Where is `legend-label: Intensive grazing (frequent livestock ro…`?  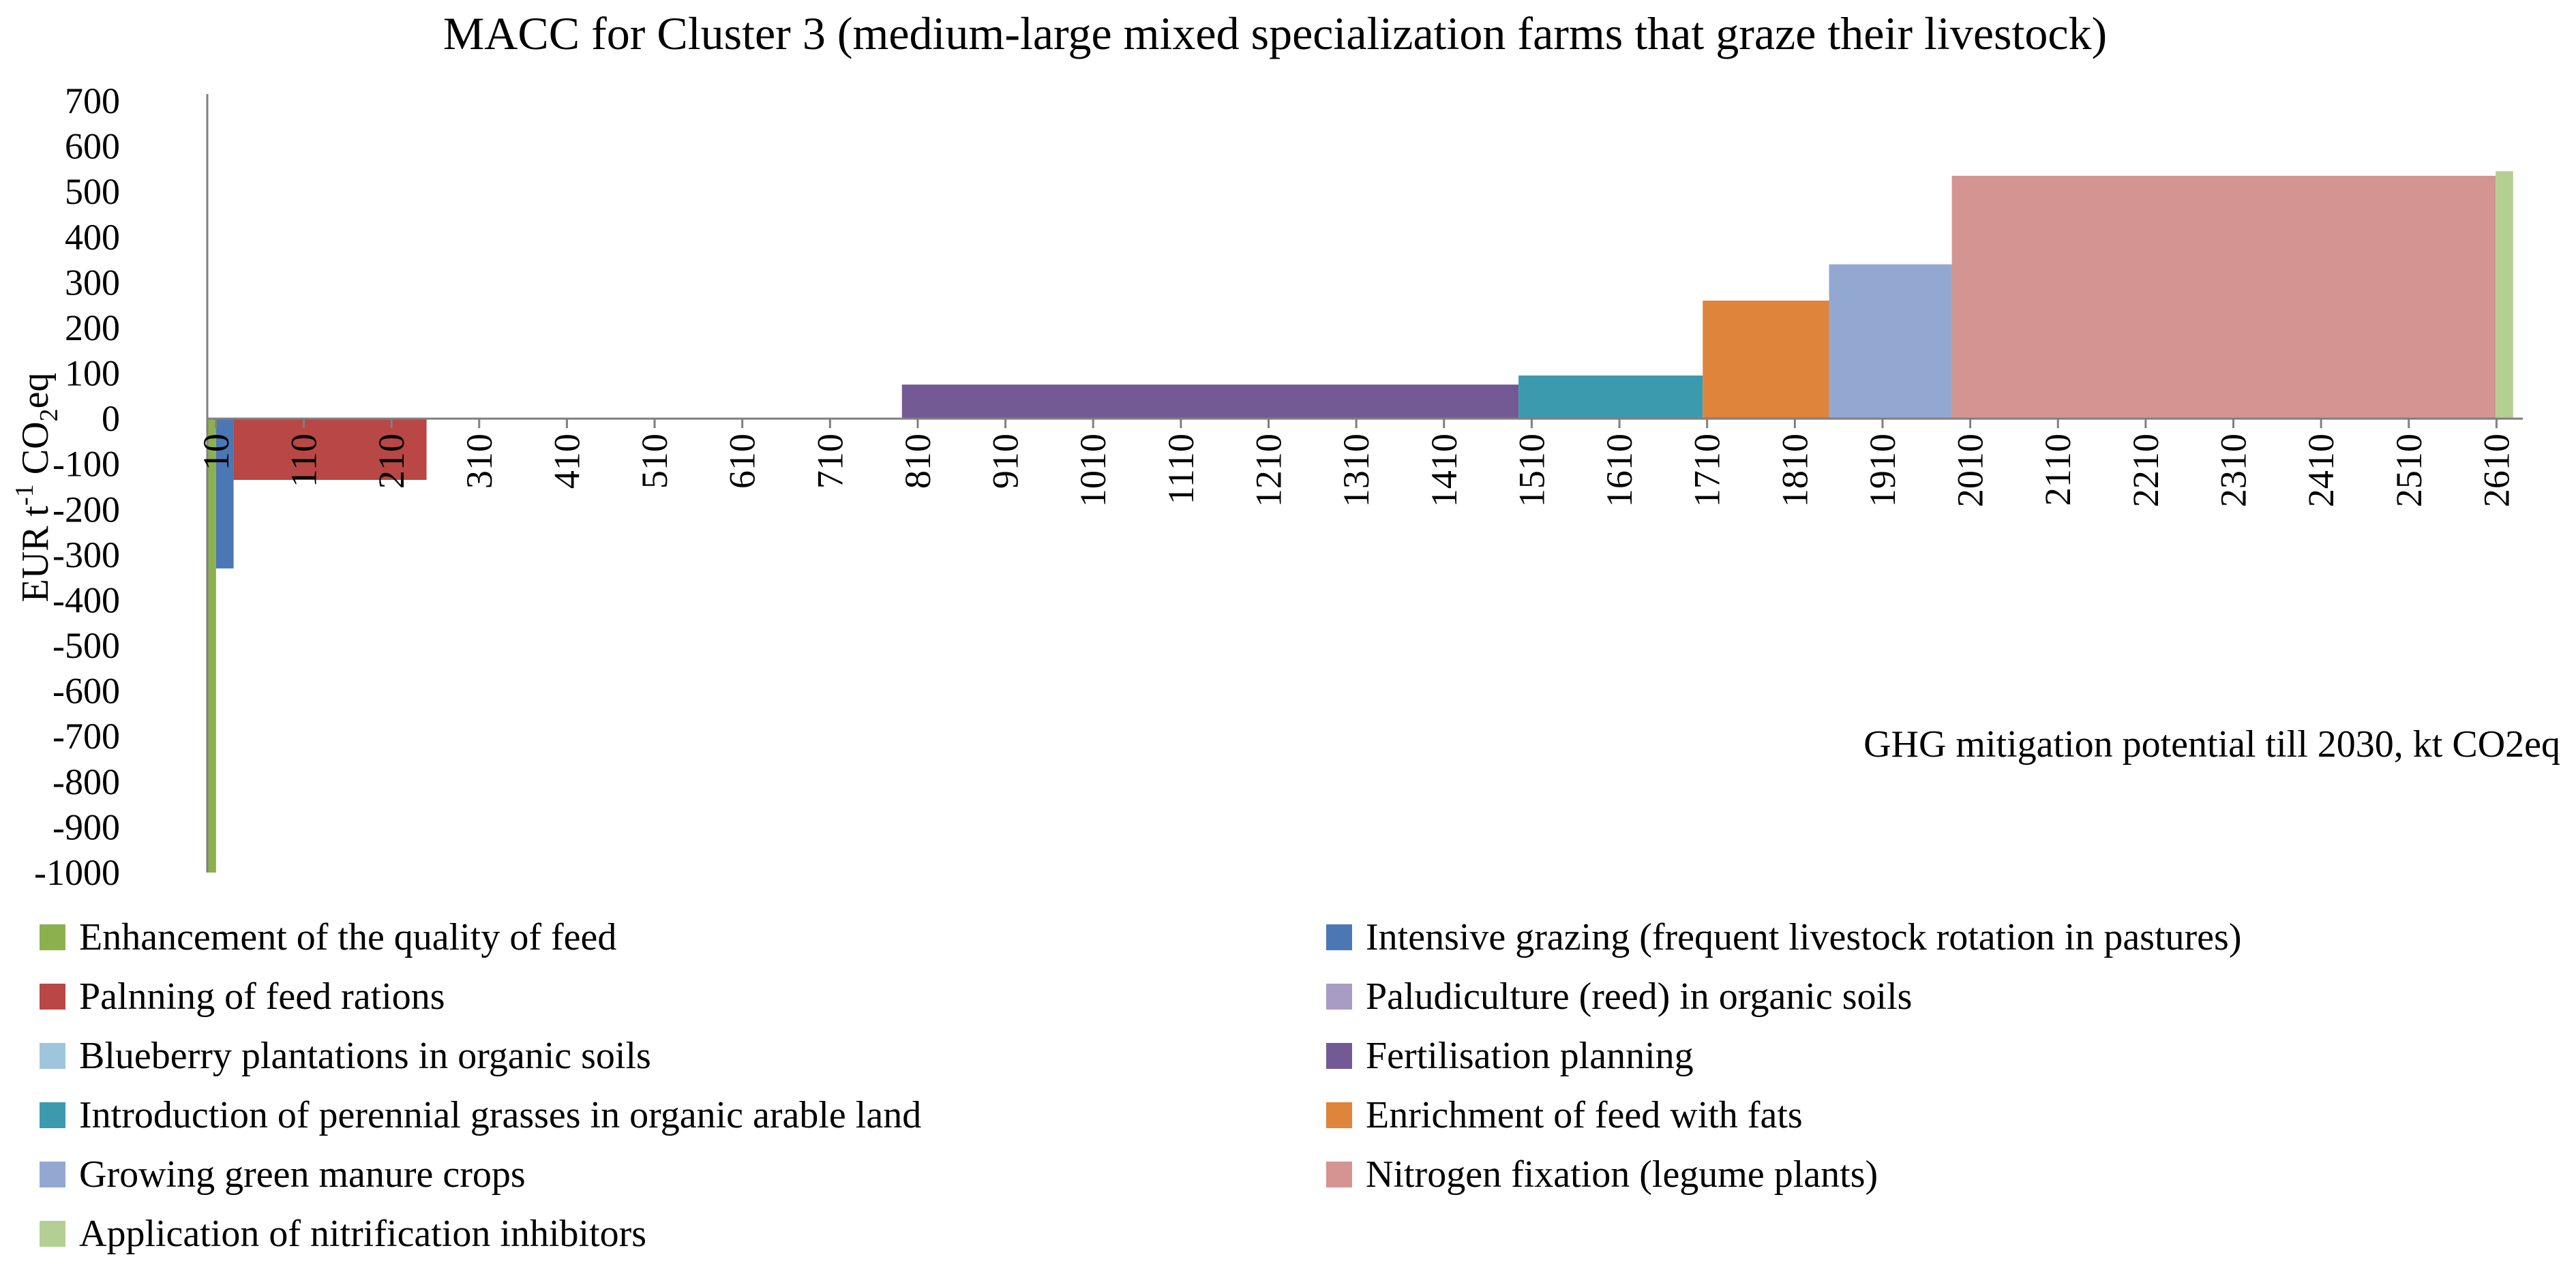
legend-label: Intensive grazing (frequent livestock ro… is located at coordinates (1804, 937).